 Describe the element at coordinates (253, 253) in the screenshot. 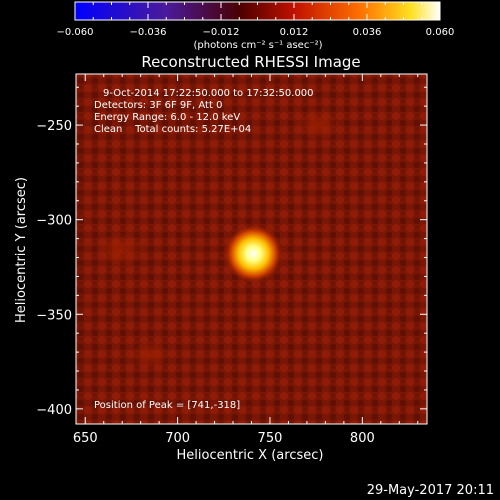

I see `peak-source` at that location.